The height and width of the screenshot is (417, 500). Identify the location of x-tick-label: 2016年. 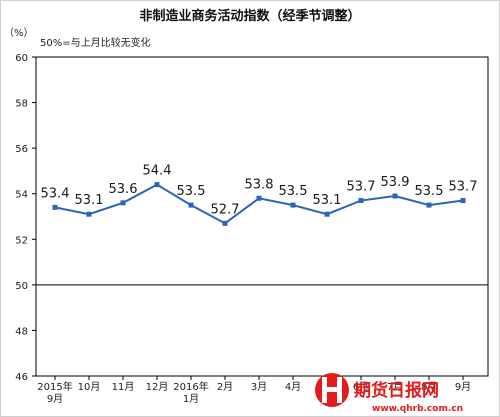
(190, 386).